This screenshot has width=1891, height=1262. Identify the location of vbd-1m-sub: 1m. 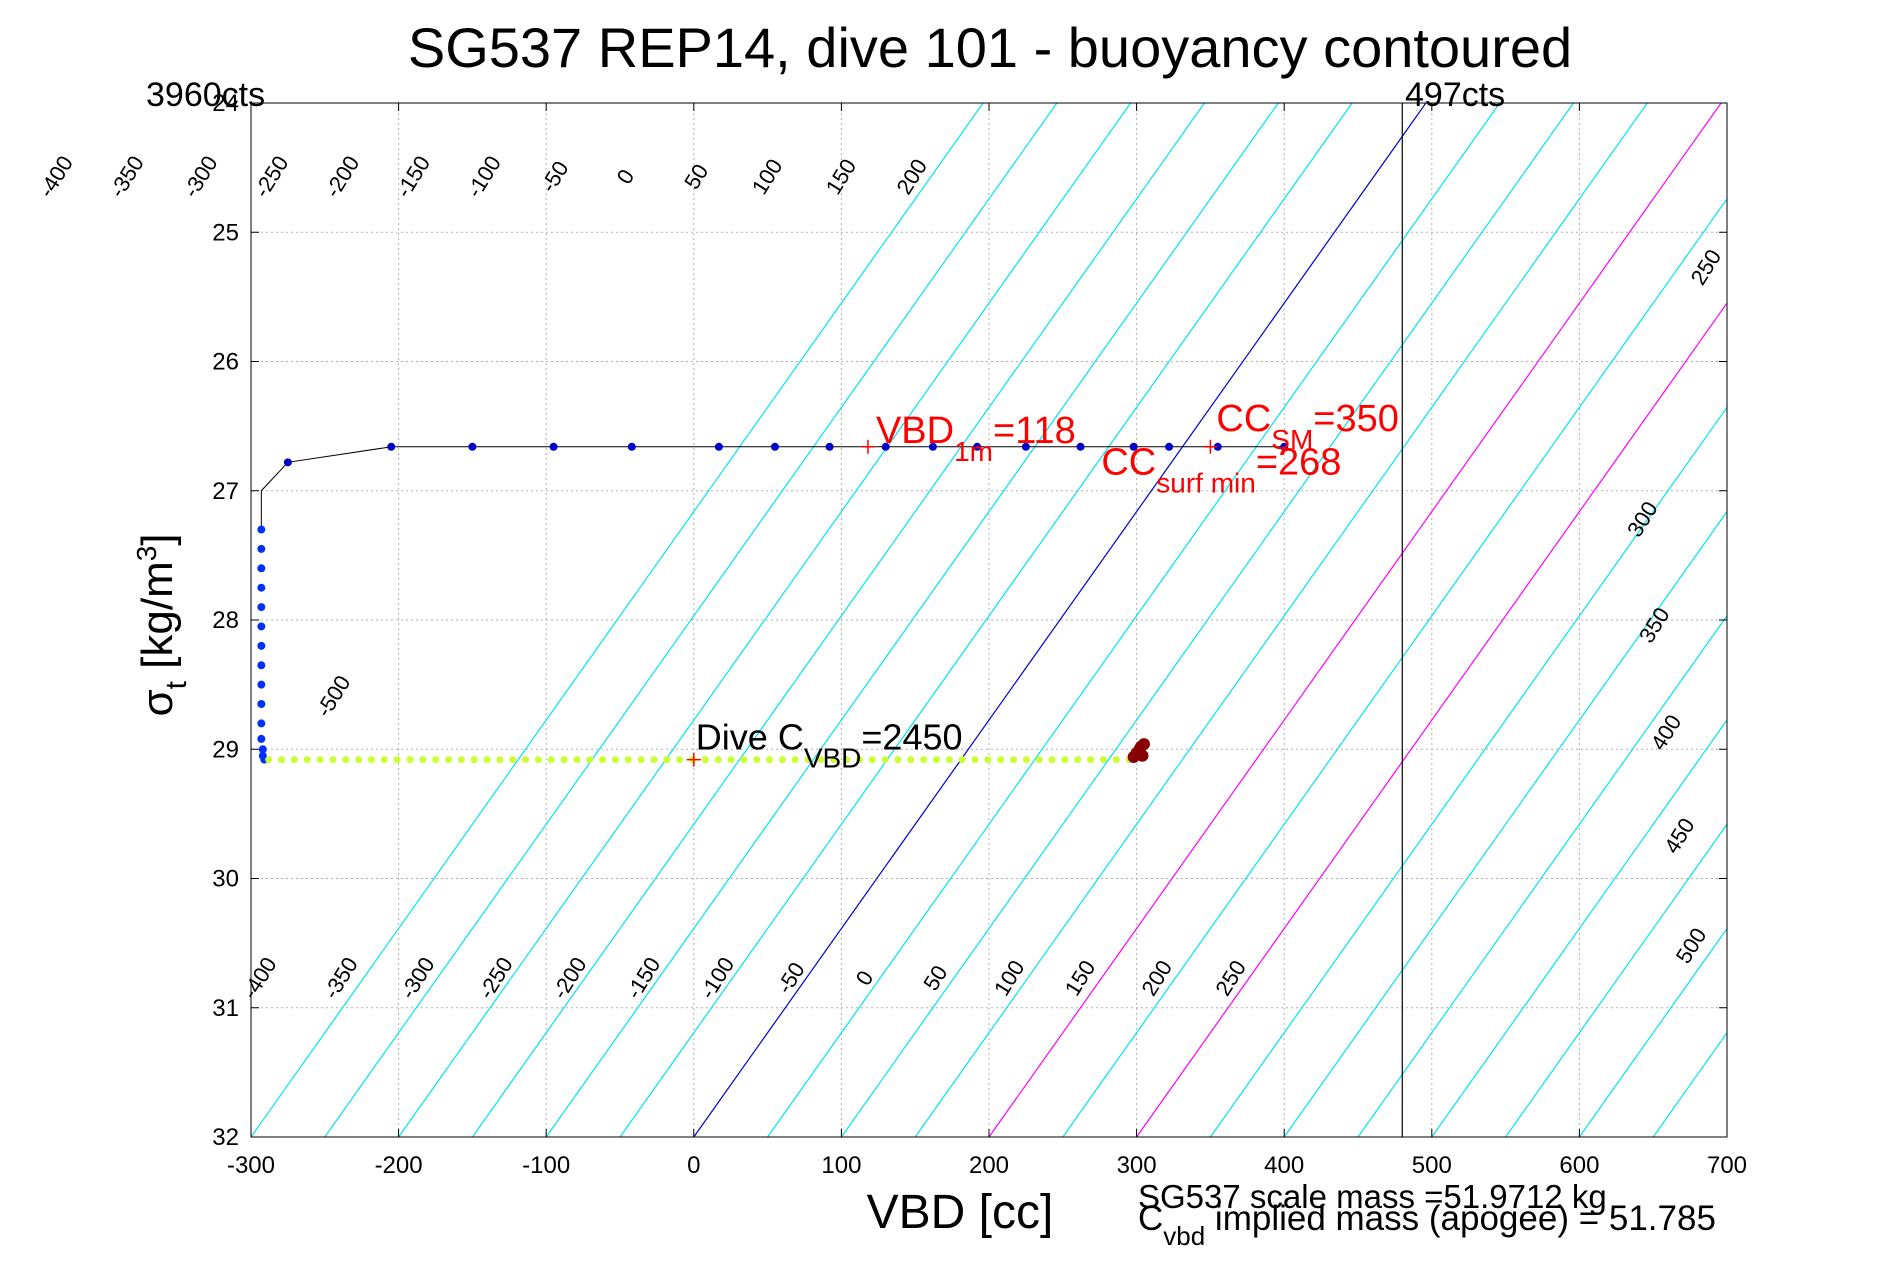
(973, 451).